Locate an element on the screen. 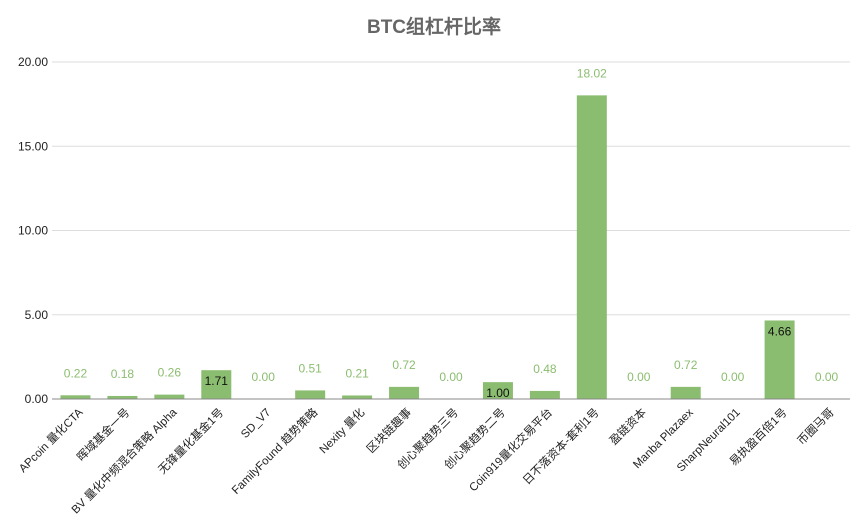  x-category-label: 盈链资本 is located at coordinates (627, 426).